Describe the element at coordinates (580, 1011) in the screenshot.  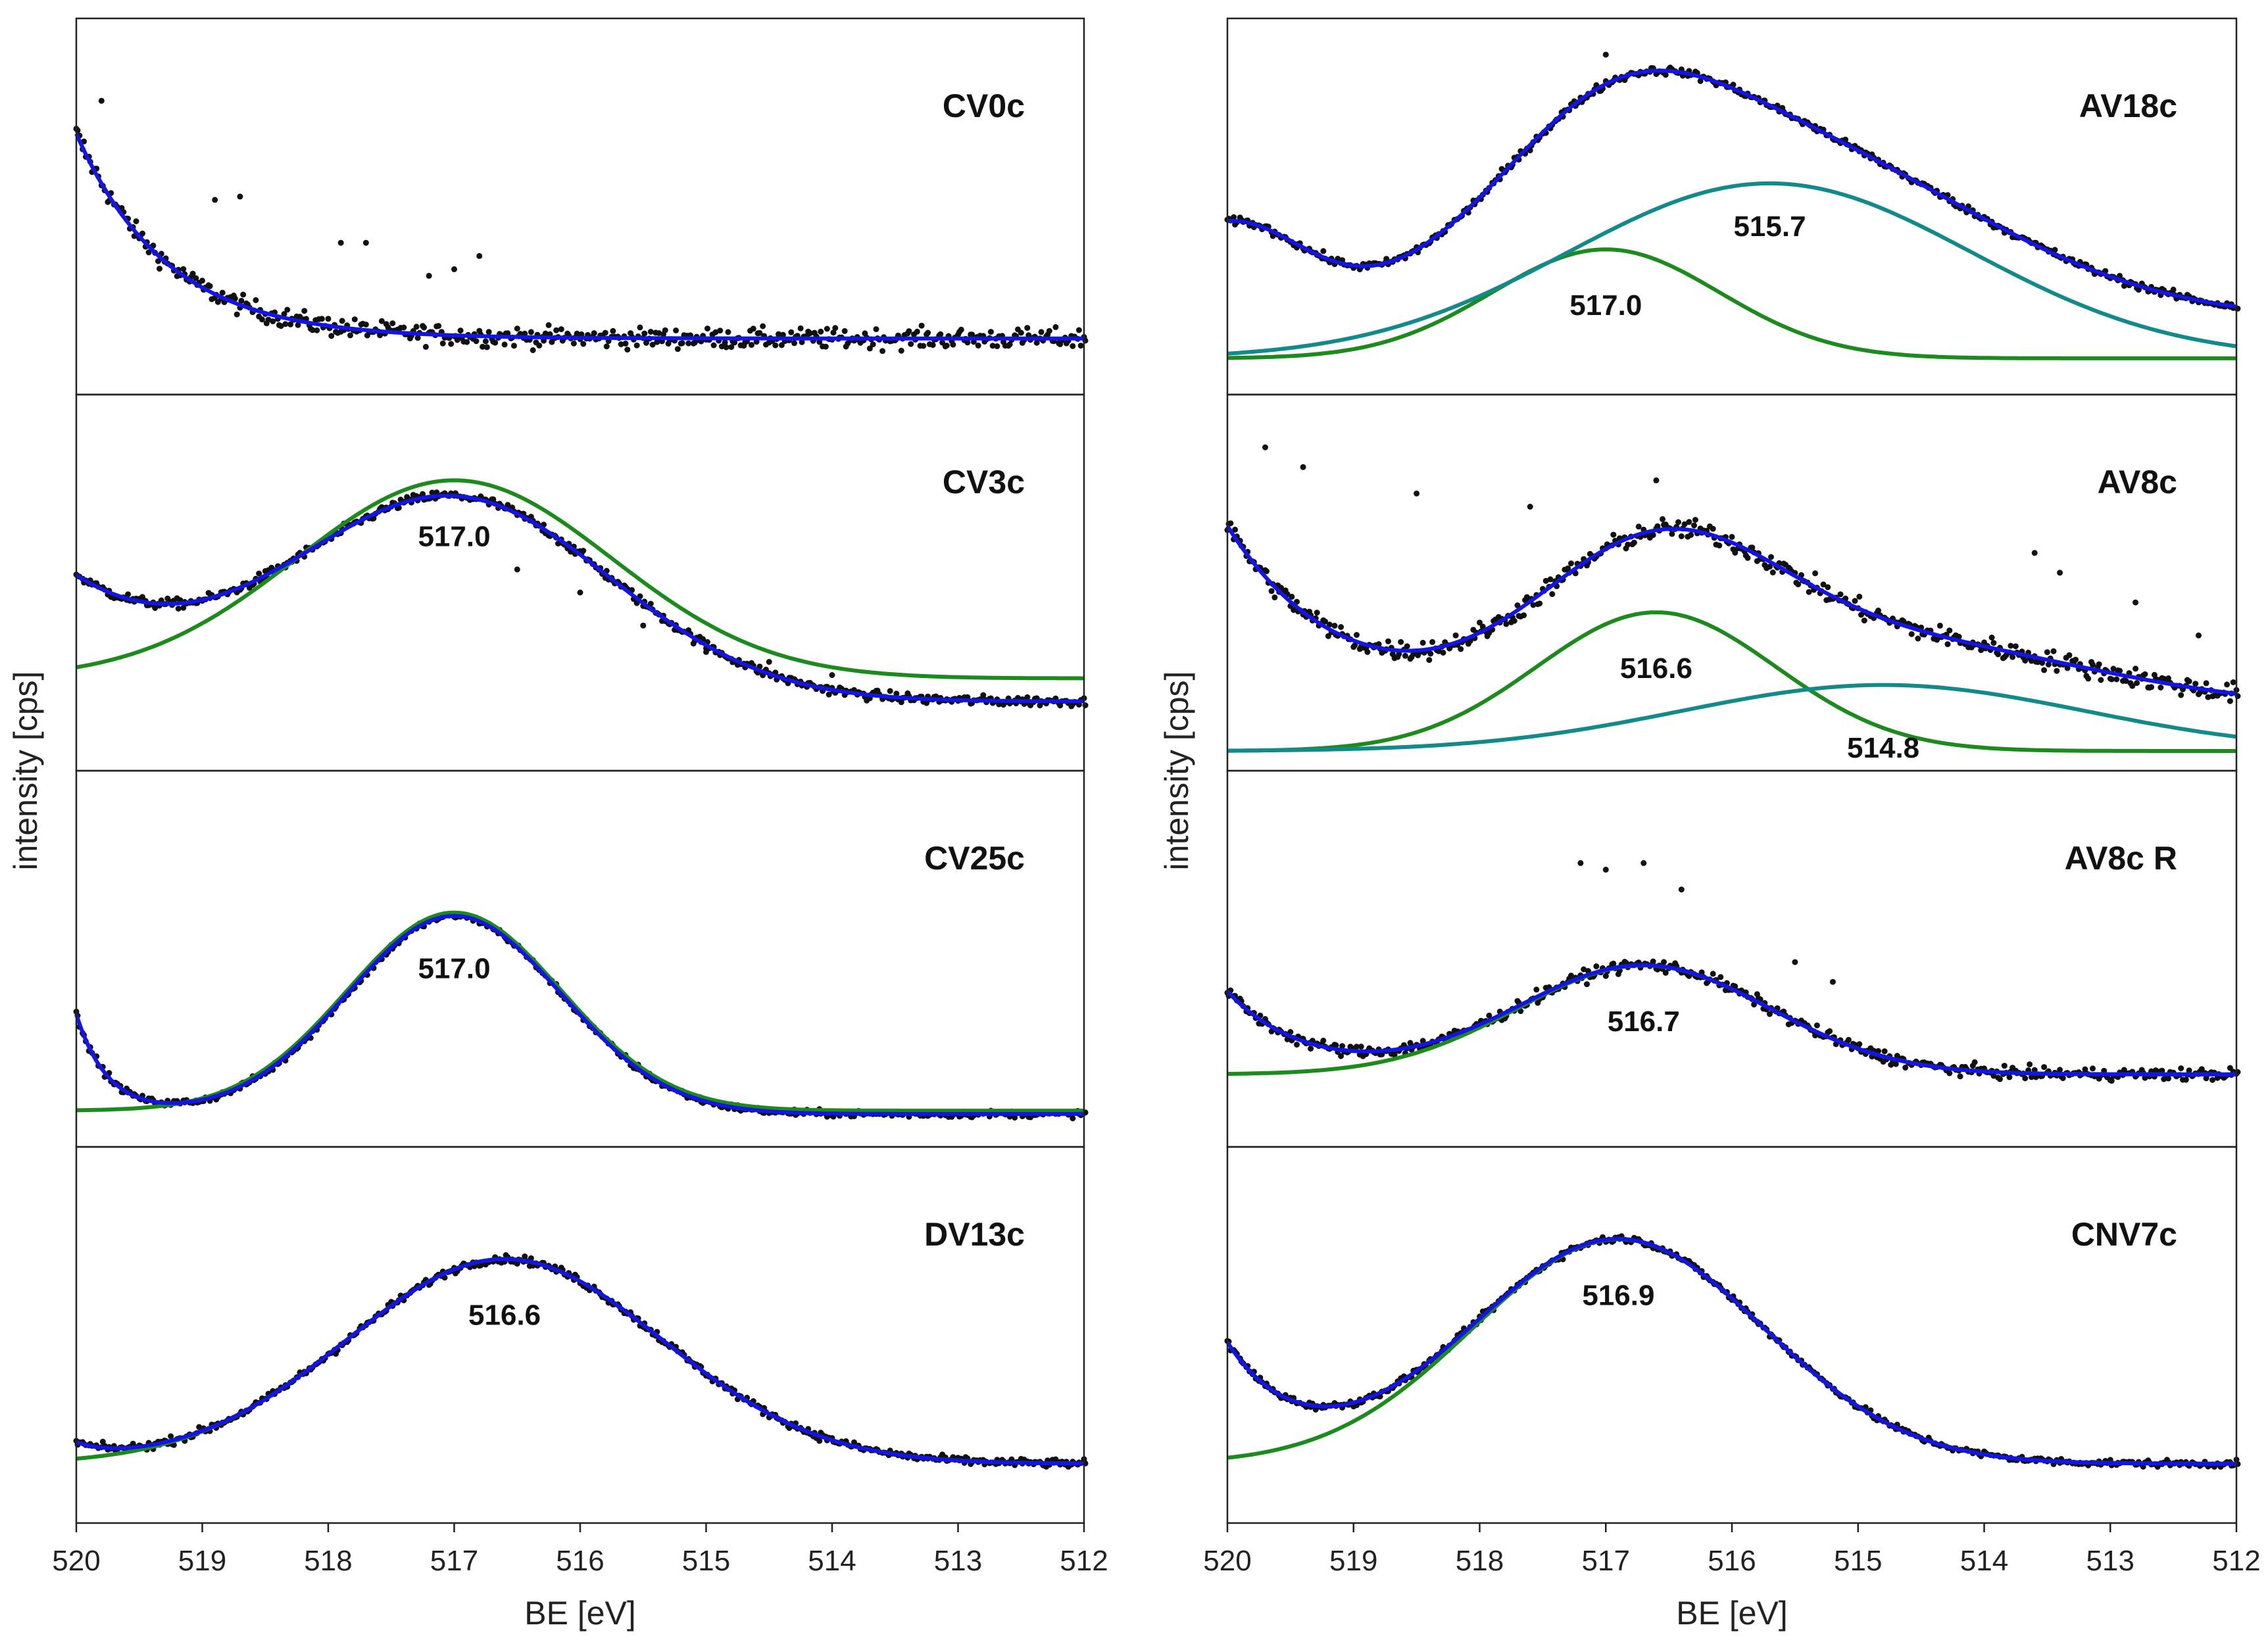
I see `component-517.0` at that location.